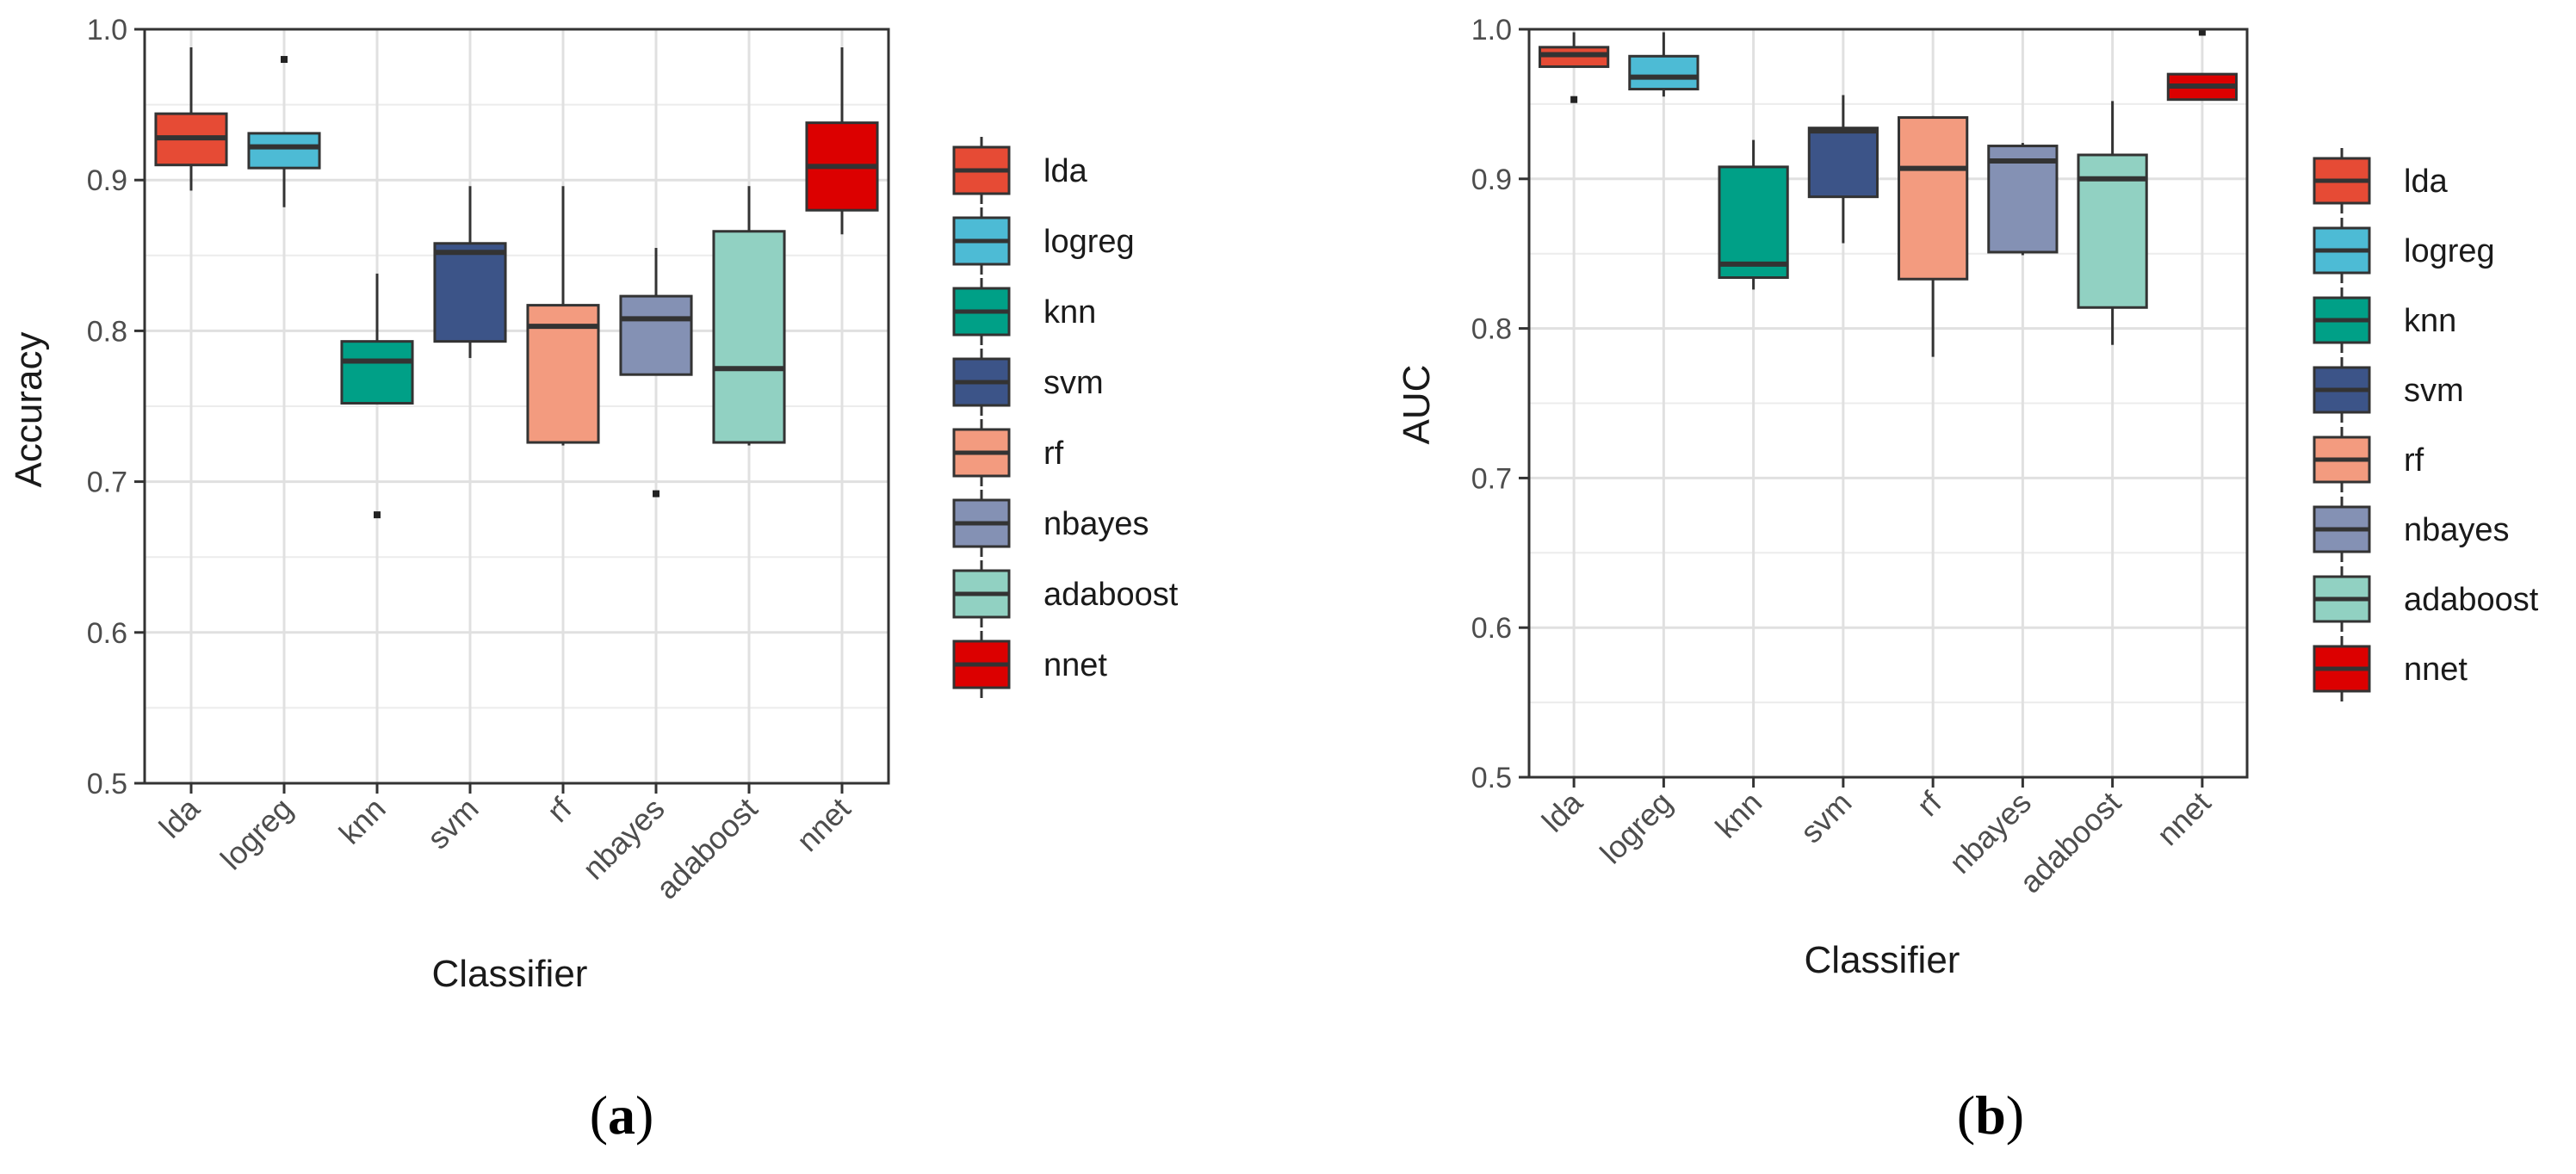 The image size is (2576, 1174). I want to click on box-knn, so click(1754, 214).